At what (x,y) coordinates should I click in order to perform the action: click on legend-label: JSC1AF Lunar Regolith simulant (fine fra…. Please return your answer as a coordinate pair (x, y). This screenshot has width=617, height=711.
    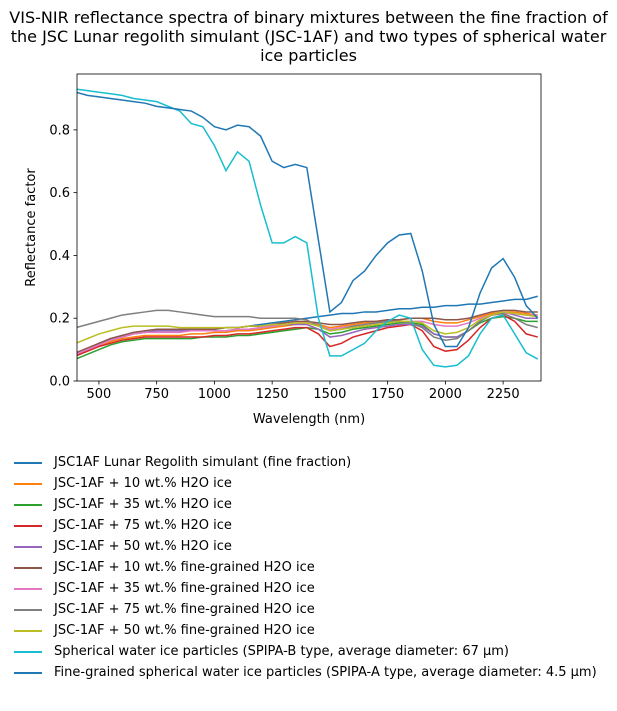
    Looking at the image, I should click on (203, 462).